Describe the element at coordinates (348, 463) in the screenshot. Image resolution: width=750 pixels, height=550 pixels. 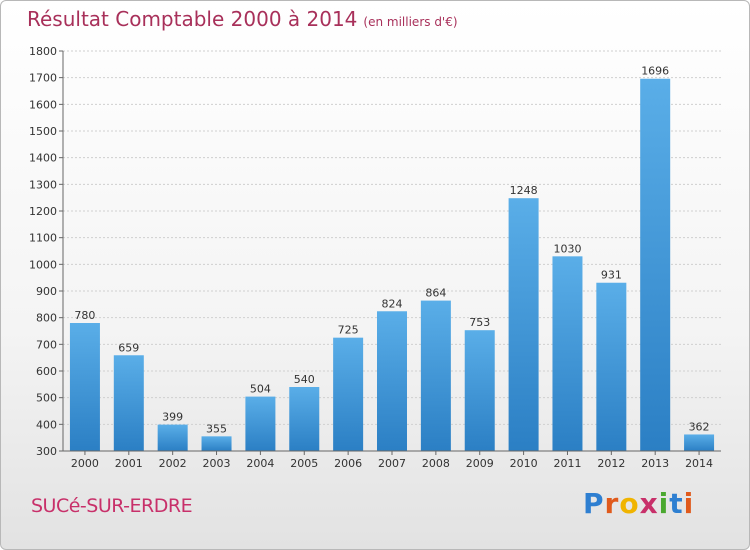
I see `x-tick-label: 2006` at that location.